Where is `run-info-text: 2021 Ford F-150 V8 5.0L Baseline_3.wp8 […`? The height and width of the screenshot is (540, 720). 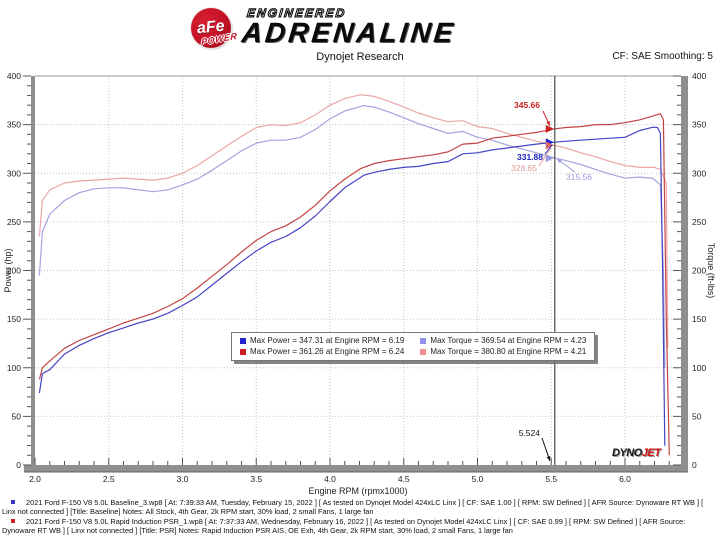 run-info-text: 2021 Ford F-150 V8 5.0L Baseline_3.wp8 [… is located at coordinates (353, 507).